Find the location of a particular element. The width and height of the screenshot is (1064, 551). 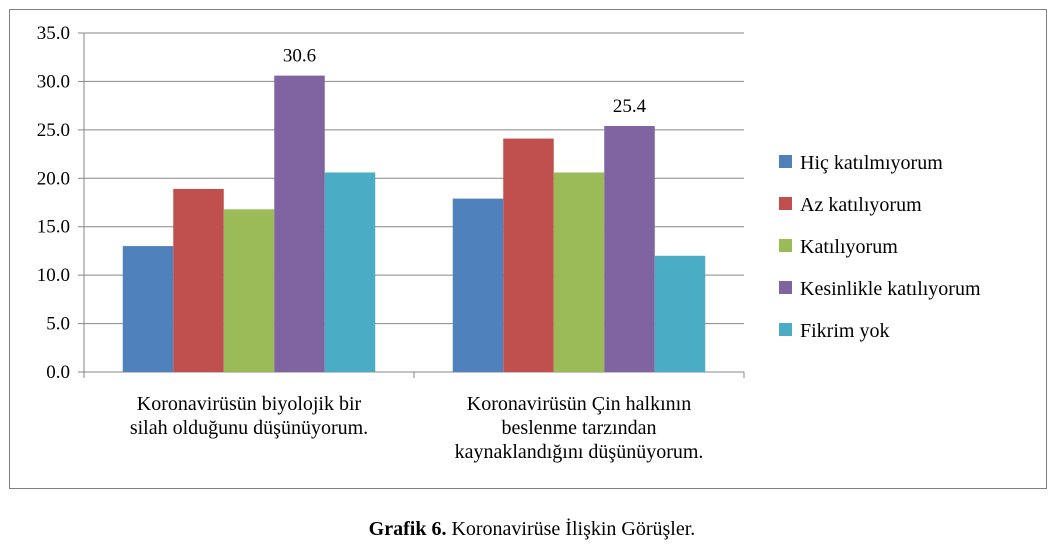

data-label: 30.6 is located at coordinates (299, 56).